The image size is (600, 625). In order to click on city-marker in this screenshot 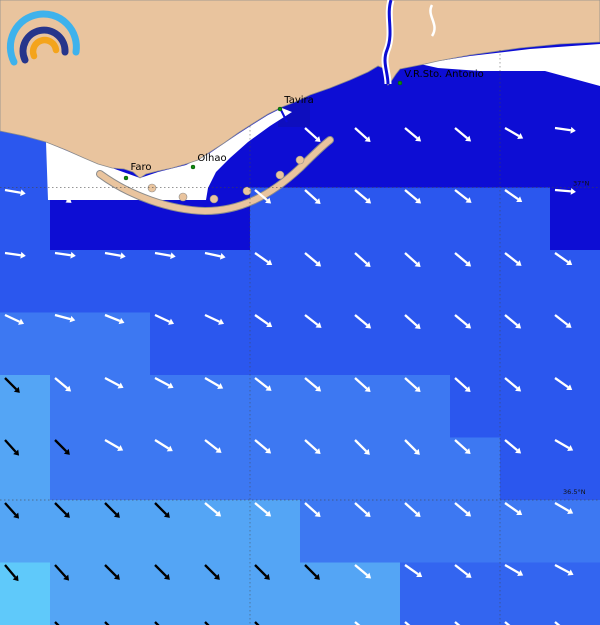, I will do `click(280, 109)`.